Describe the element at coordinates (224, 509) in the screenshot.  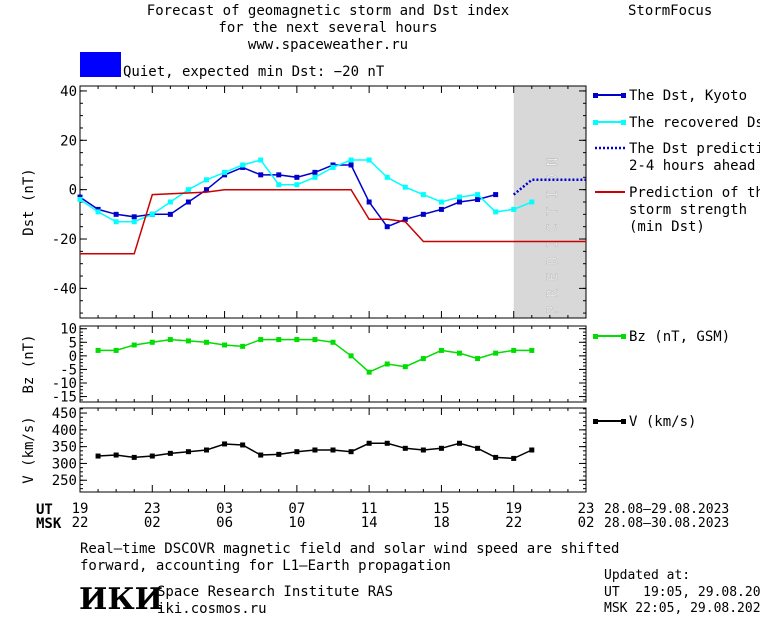
I see `x-tick-label-ut: 03` at that location.